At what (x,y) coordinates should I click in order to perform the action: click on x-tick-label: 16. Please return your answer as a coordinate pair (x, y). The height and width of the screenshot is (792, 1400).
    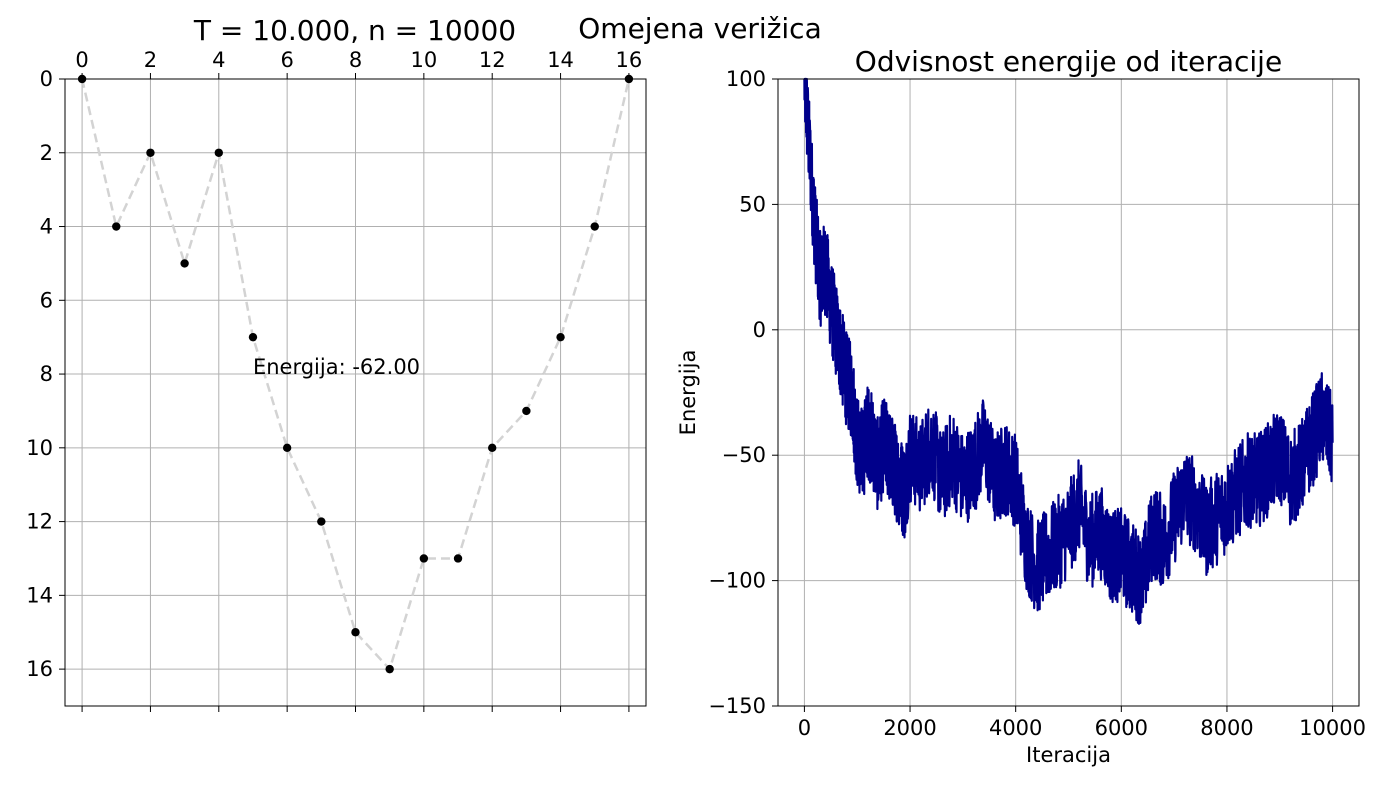
    Looking at the image, I should click on (629, 60).